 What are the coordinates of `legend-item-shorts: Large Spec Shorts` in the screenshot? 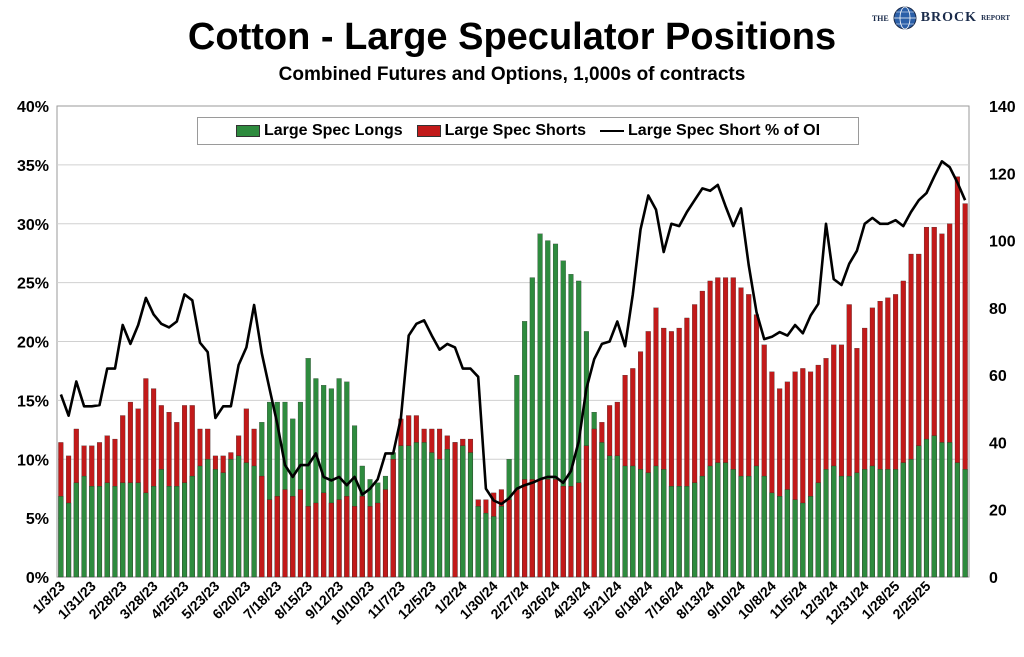 It's located at (501, 131).